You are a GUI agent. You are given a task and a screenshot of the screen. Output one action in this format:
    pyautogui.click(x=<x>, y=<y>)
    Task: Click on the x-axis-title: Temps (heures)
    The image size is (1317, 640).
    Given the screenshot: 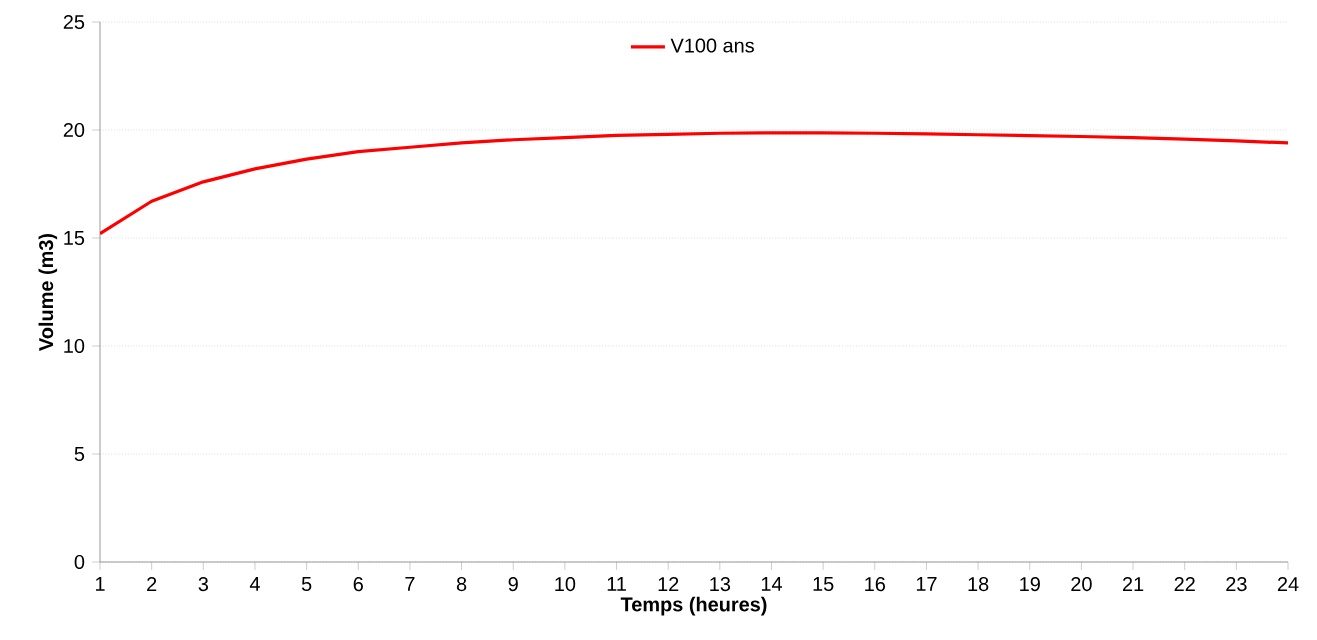 What is the action you would take?
    pyautogui.click(x=693, y=606)
    